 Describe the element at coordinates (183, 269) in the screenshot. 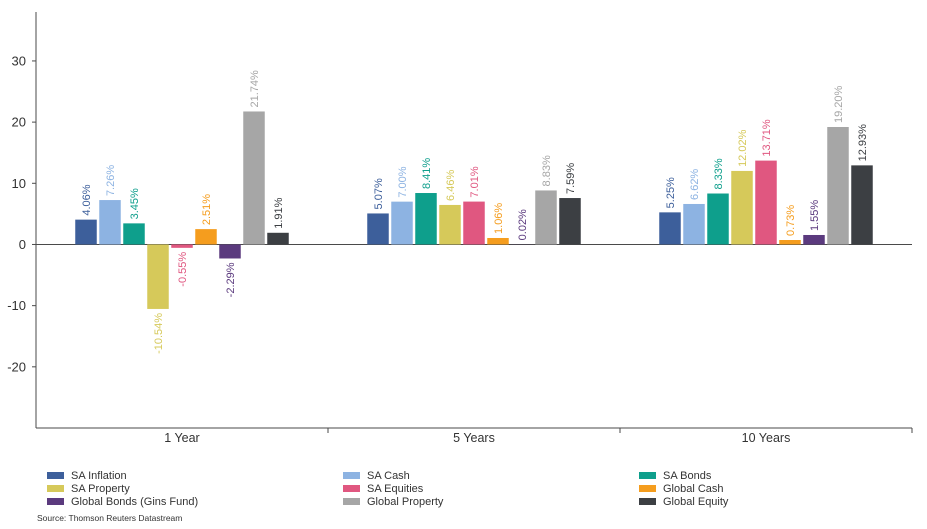

I see `data-label: -0.55%` at that location.